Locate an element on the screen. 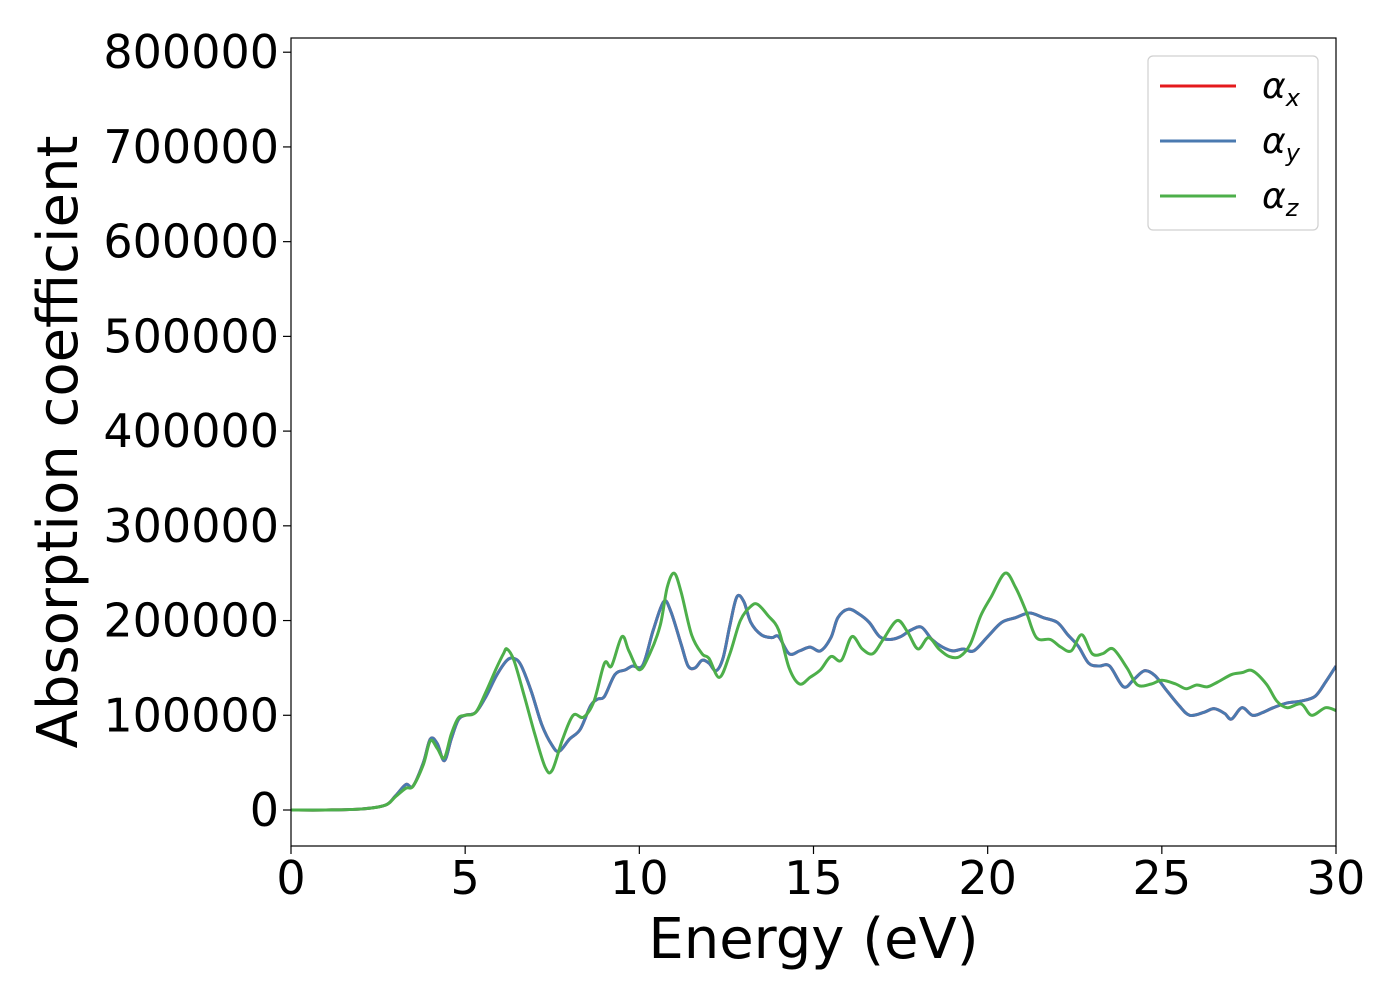  x-axis-ticks: 0 5 10 15 20 25 30 is located at coordinates (820, 875).